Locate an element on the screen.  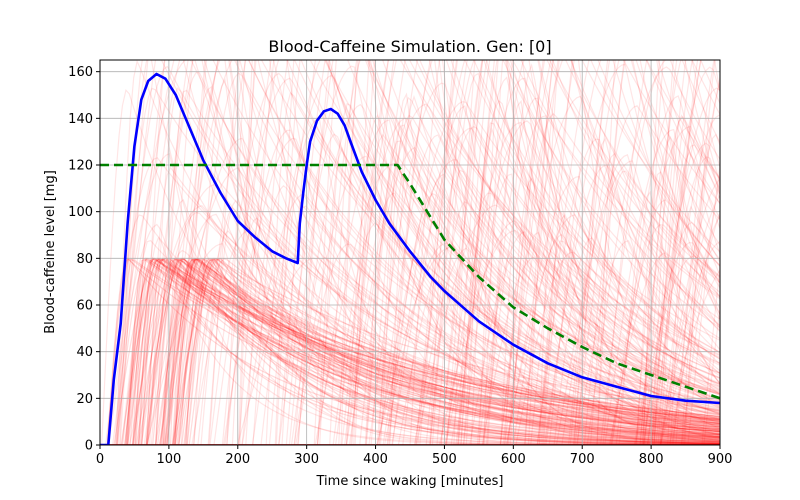
y-tick-label: 140 is located at coordinates (80, 119).